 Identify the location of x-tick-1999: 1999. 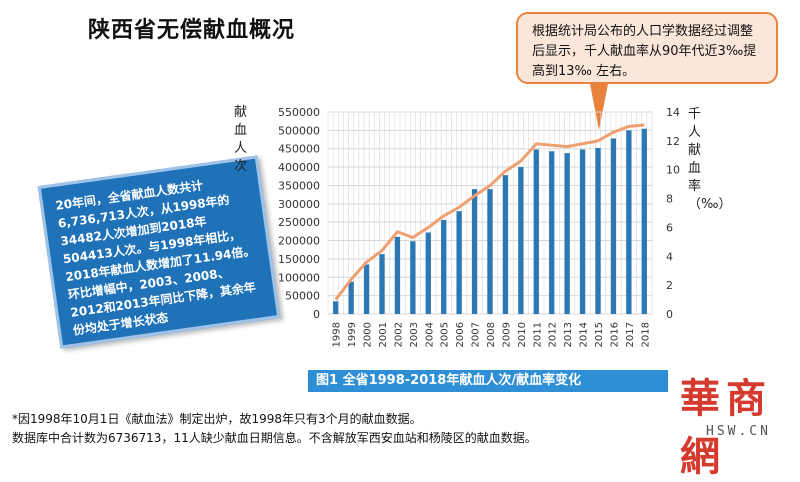
(352, 334).